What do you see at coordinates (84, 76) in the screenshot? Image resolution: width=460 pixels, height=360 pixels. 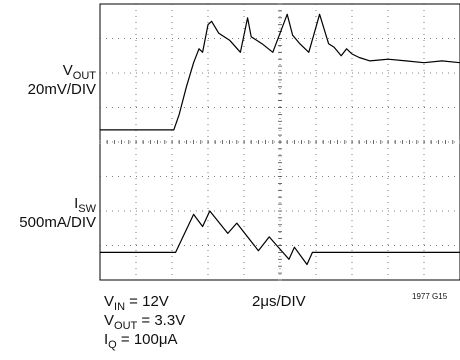 I see `vout-label-sub: OUT` at bounding box center [84, 76].